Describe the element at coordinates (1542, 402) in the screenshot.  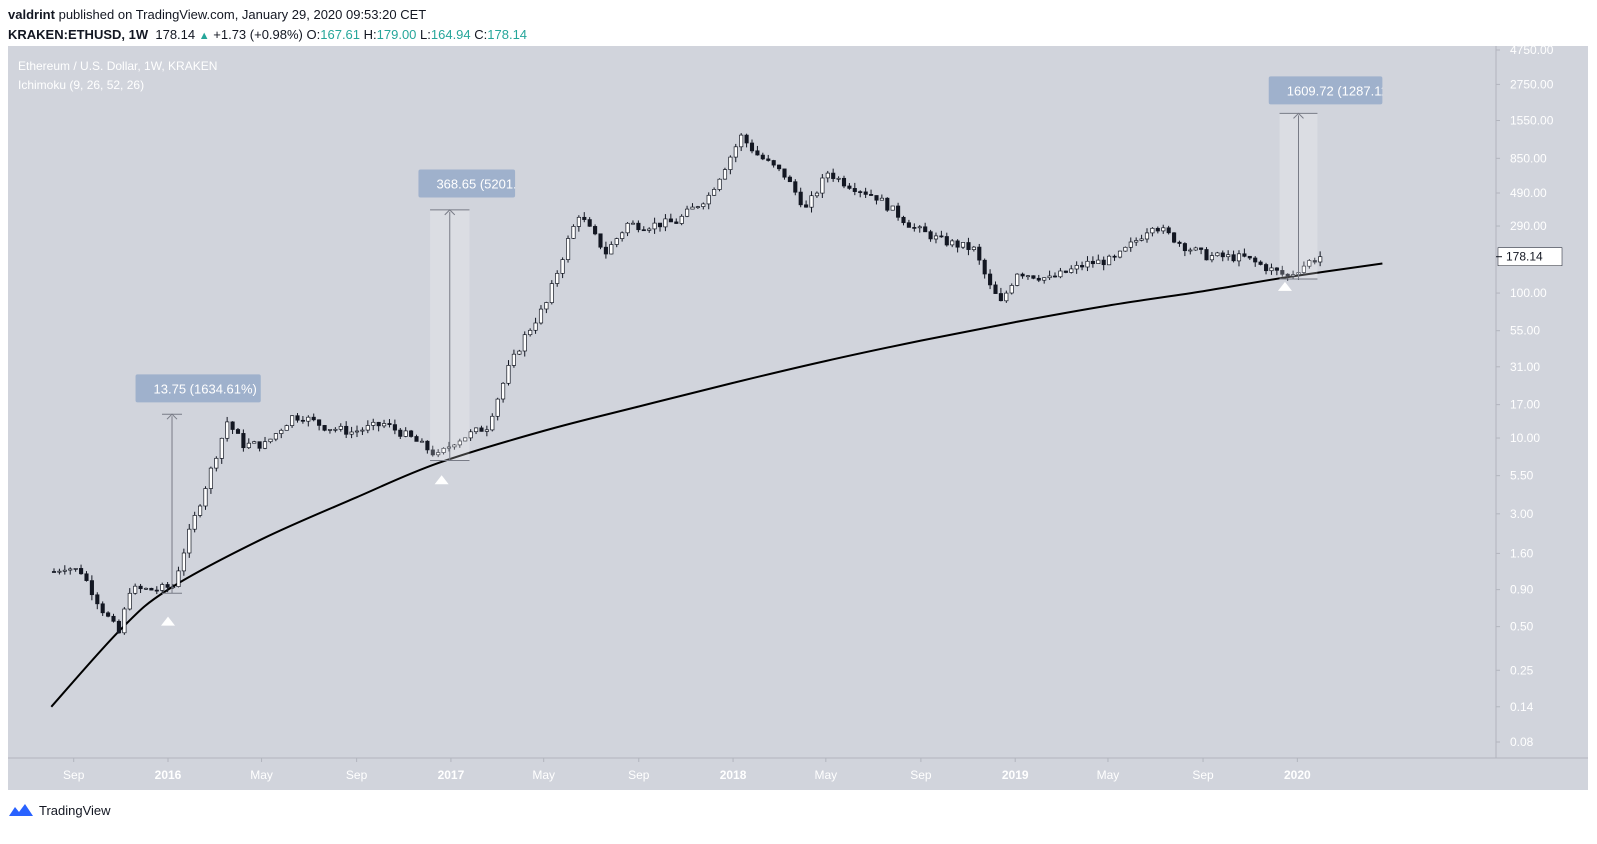
I see `price-axis-area` at that location.